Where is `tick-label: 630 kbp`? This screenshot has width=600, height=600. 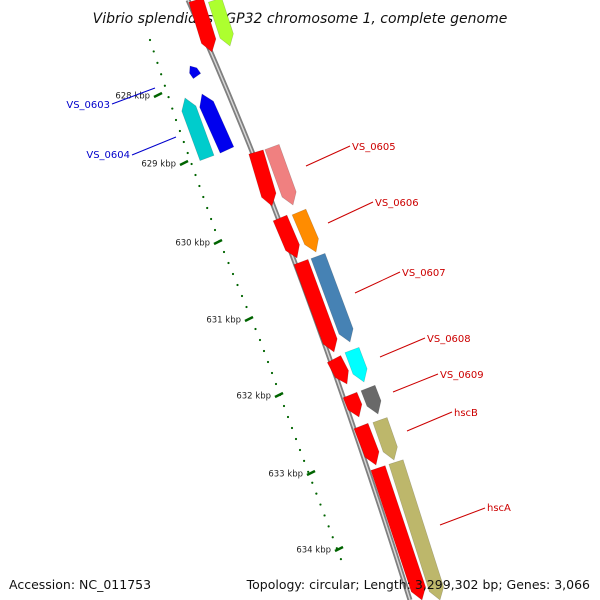 tick-label: 630 kbp is located at coordinates (192, 244).